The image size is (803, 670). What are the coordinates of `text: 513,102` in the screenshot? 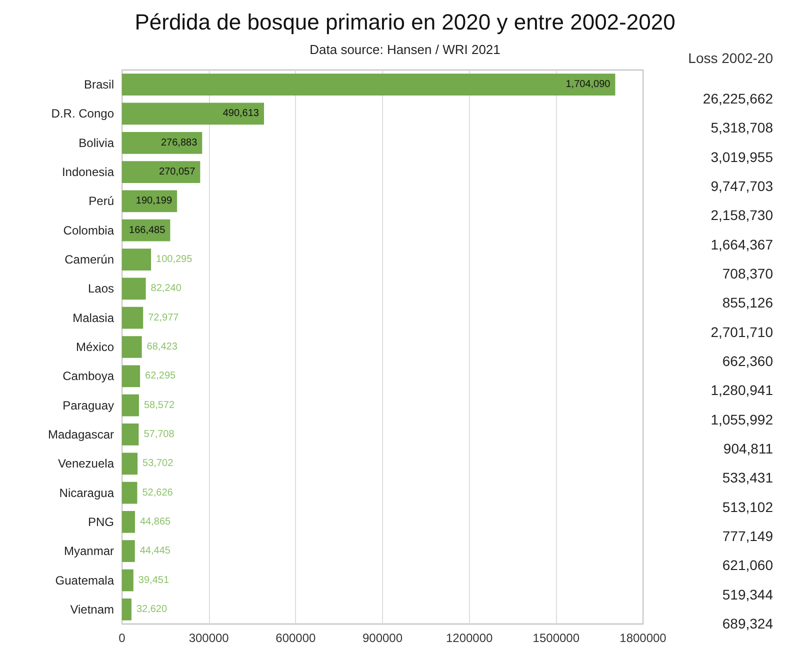 It's located at (748, 506).